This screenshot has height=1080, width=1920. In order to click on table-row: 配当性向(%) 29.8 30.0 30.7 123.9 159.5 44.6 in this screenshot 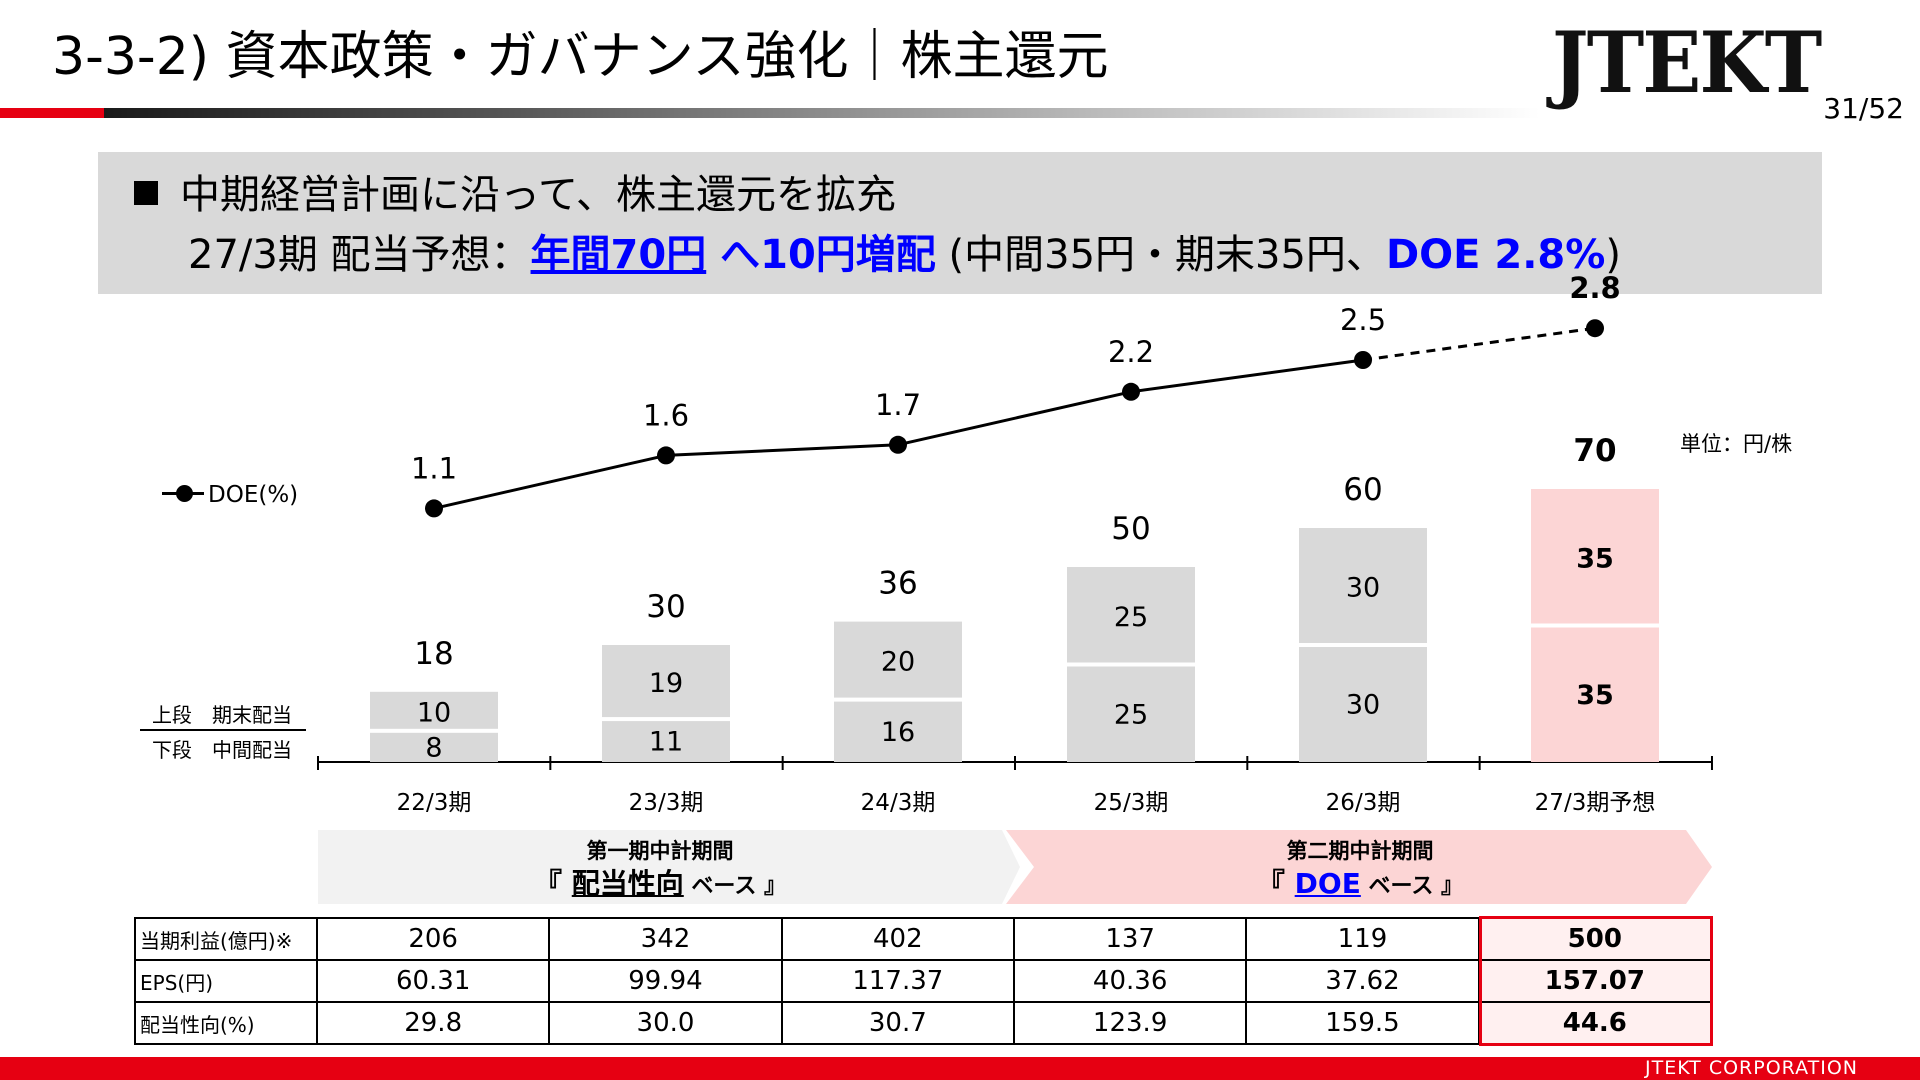, I will do `click(923, 1023)`.